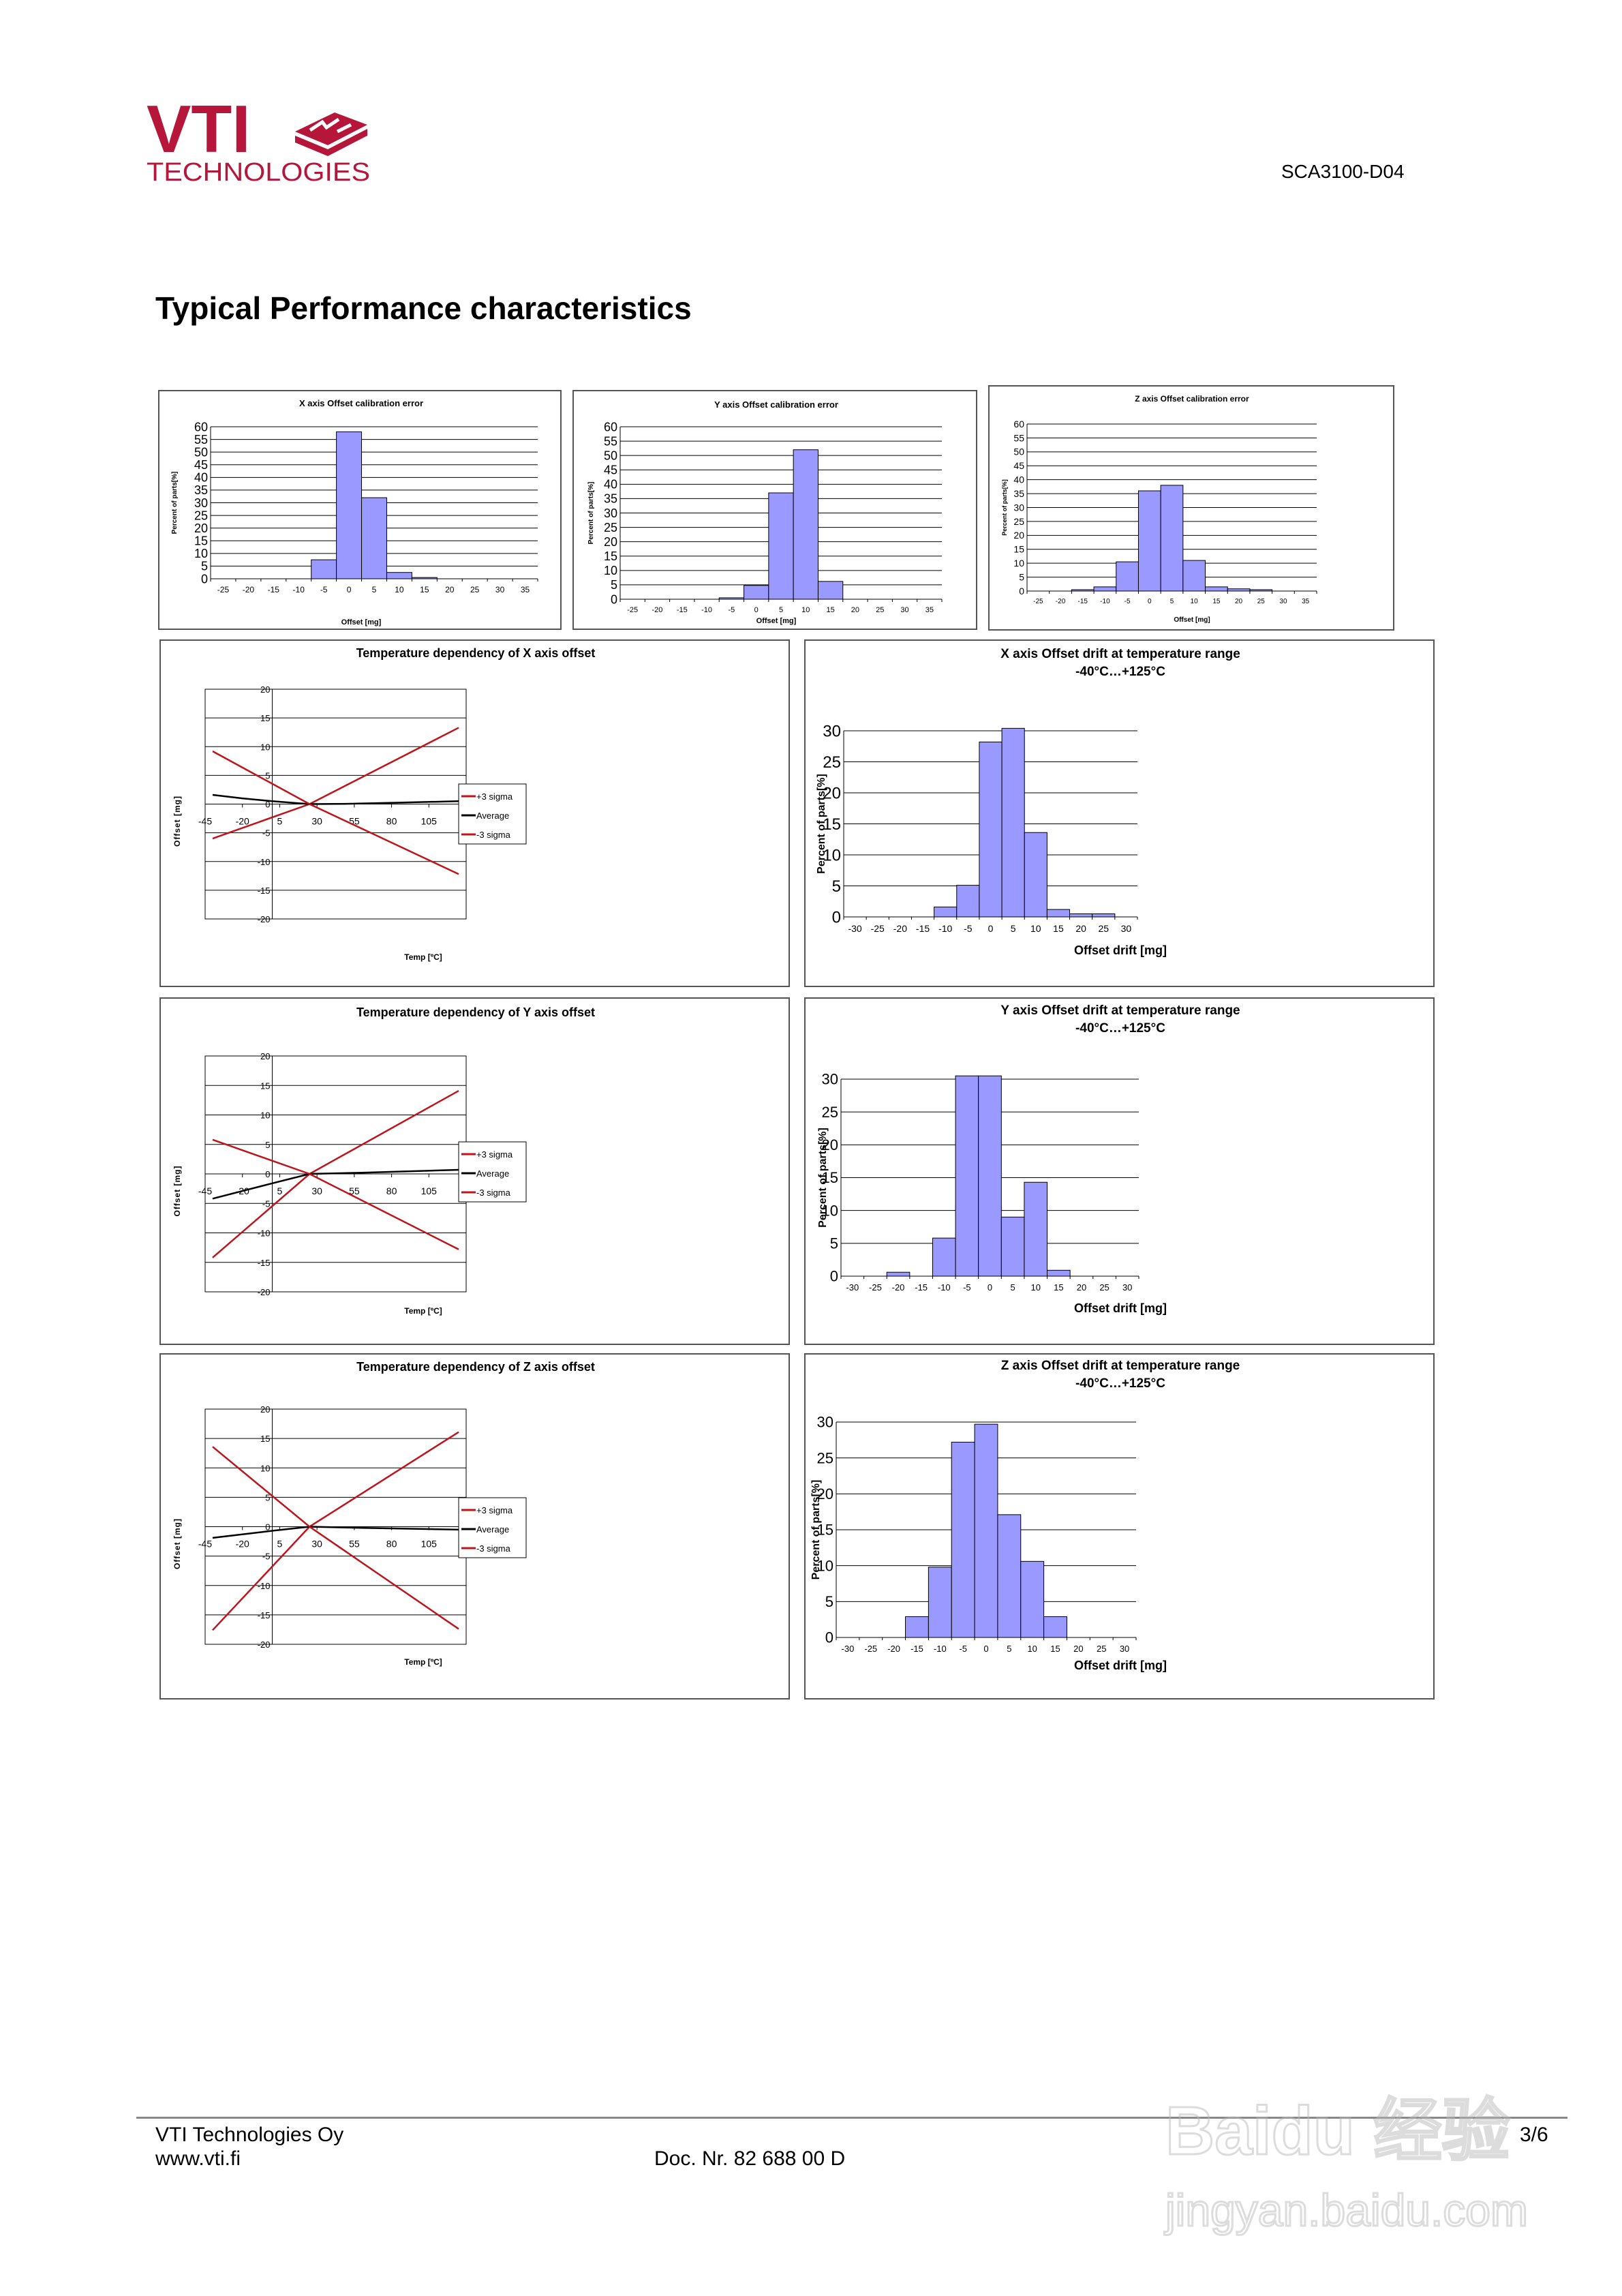 This screenshot has width=1622, height=2296. What do you see at coordinates (781, 610) in the screenshot?
I see `x-tick-label: 5` at bounding box center [781, 610].